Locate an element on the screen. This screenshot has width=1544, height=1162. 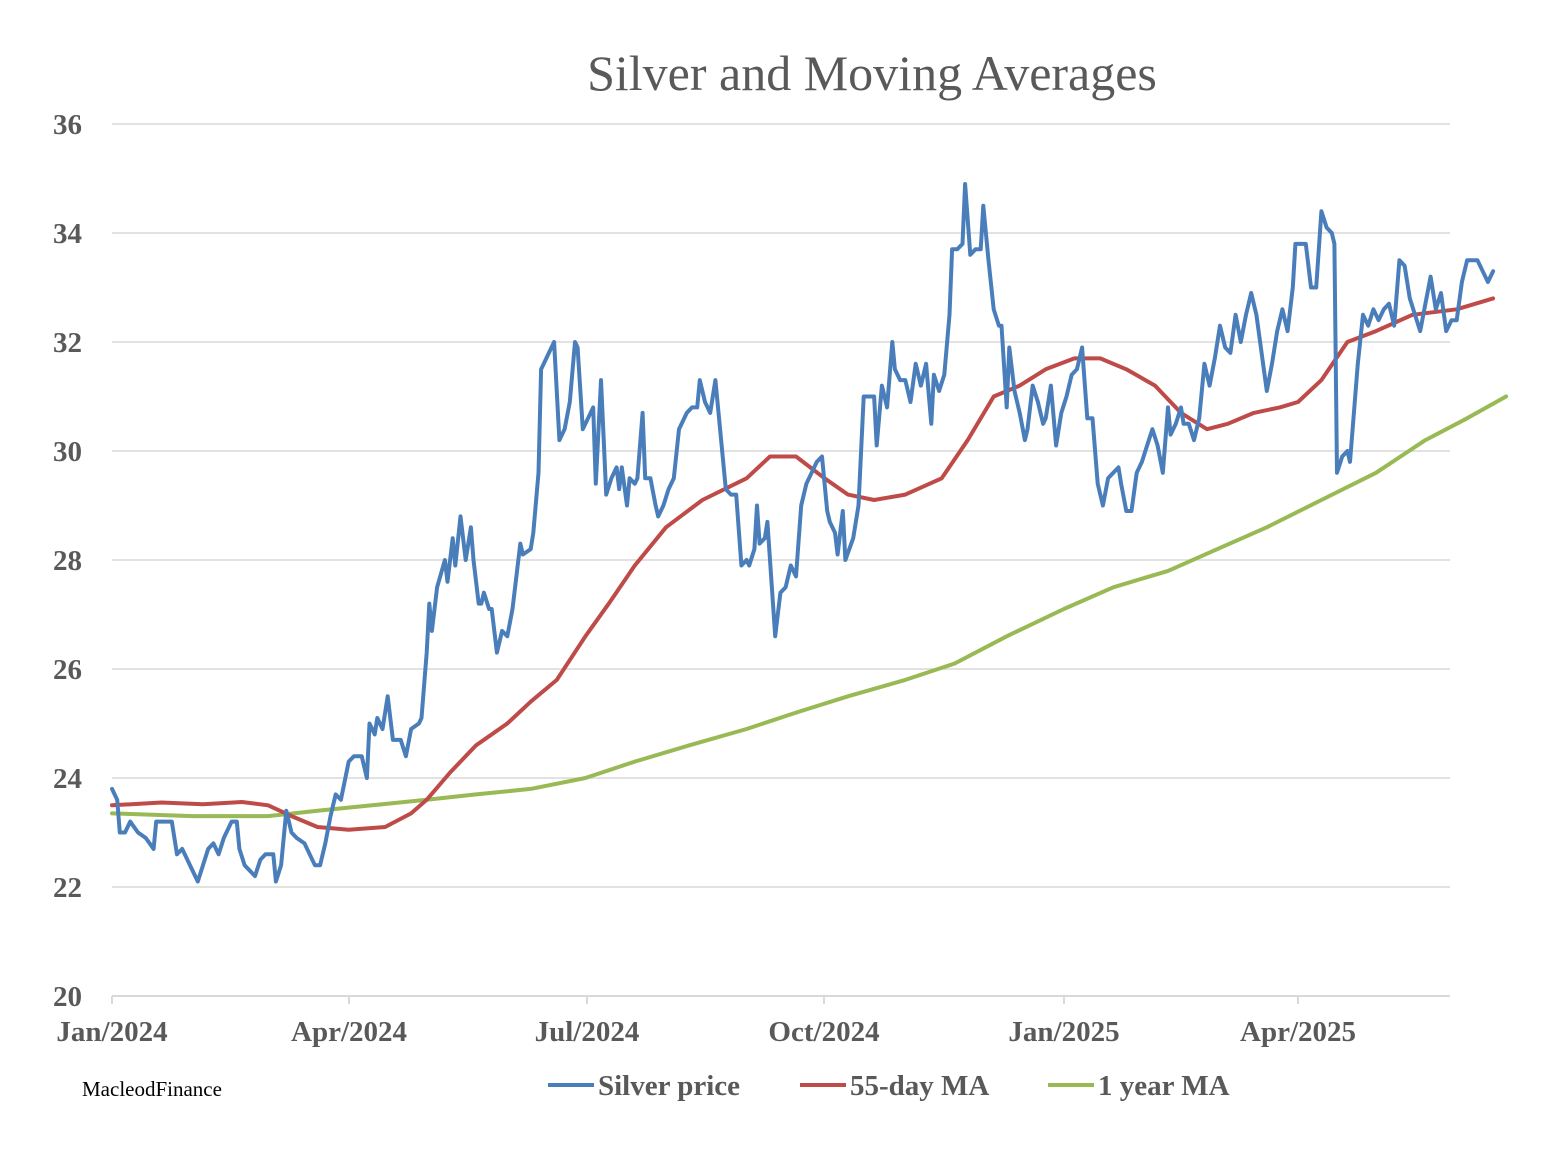
y-tick-label: 20 is located at coordinates (67, 997).